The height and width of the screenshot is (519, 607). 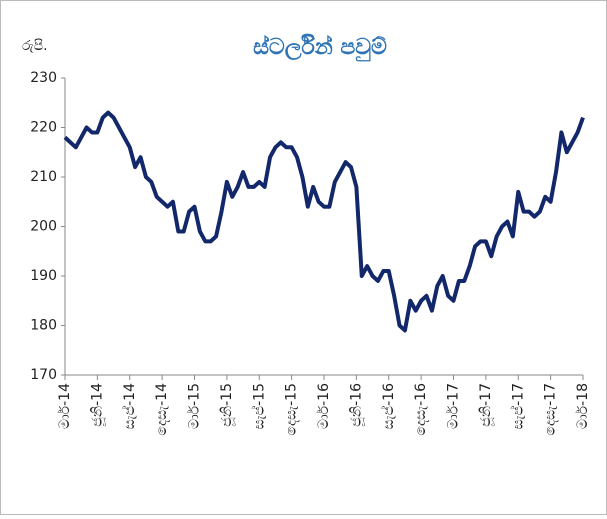 What do you see at coordinates (162, 409) in the screenshot?
I see `x-tick-label: දෙසැ-14` at bounding box center [162, 409].